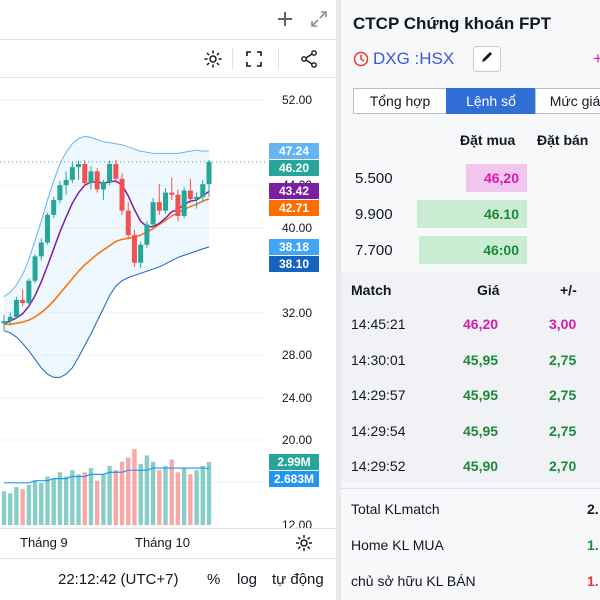  Describe the element at coordinates (294, 246) in the screenshot. I see `price-tag: 38.18` at that location.